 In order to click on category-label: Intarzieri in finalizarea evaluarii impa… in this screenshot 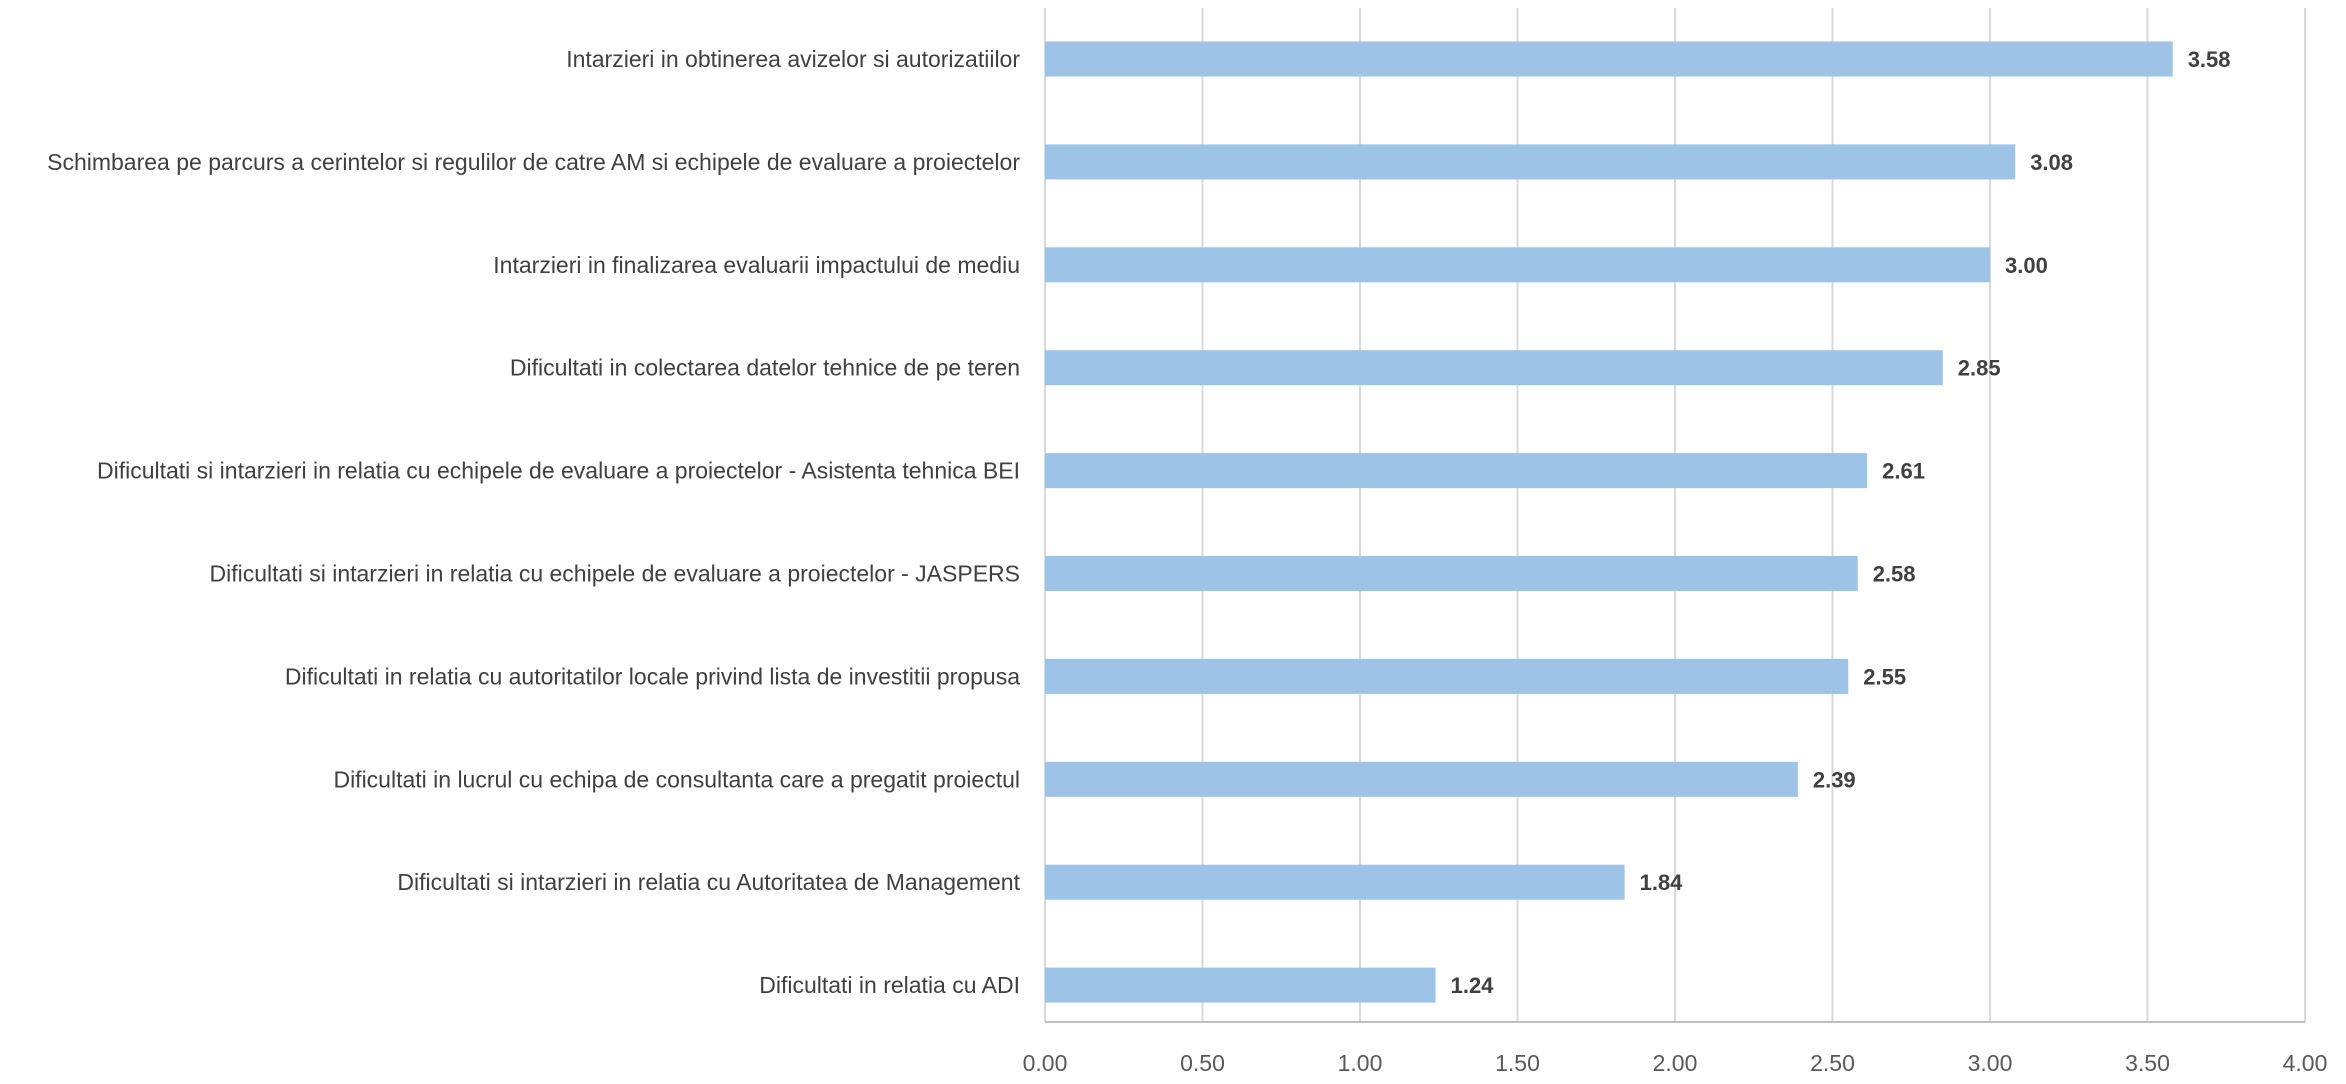, I will do `click(756, 265)`.